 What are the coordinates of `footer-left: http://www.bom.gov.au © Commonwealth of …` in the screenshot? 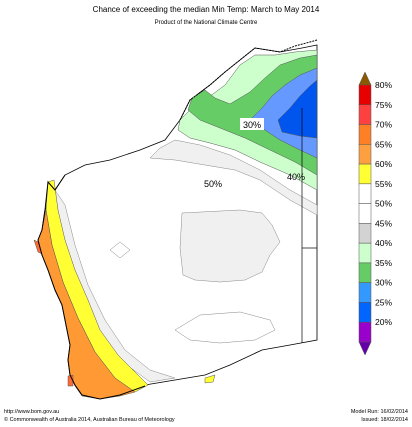 It's located at (89, 416).